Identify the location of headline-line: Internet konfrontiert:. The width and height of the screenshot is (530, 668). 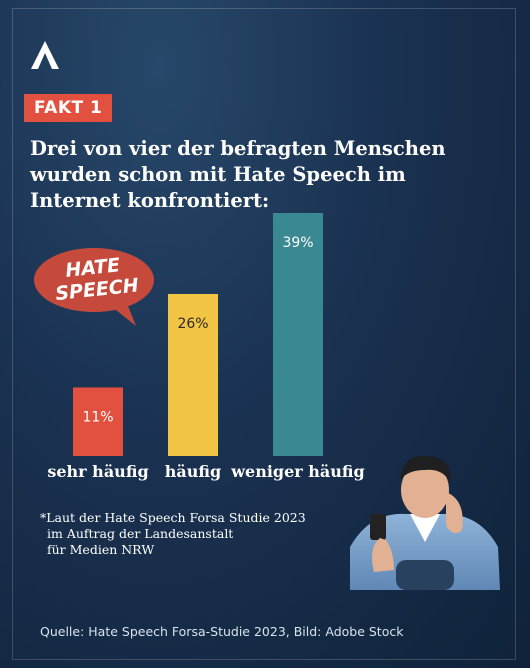
(150, 200).